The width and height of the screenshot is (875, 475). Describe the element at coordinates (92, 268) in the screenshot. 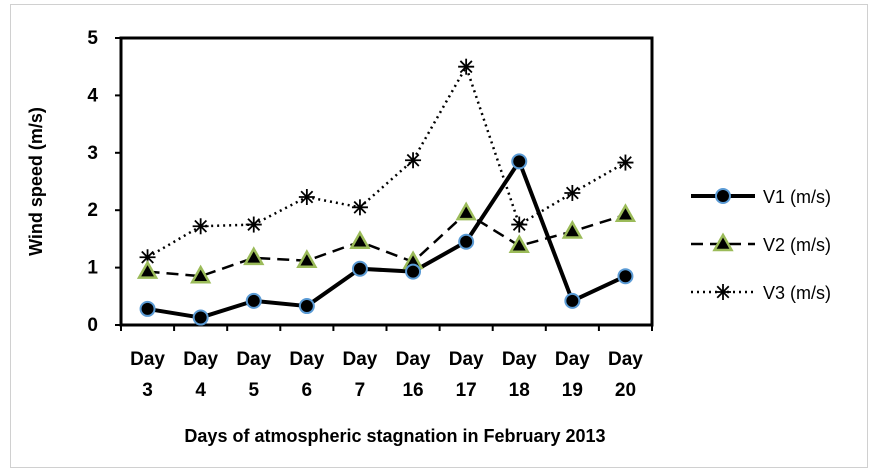

I see `y-tick-label: 1` at that location.